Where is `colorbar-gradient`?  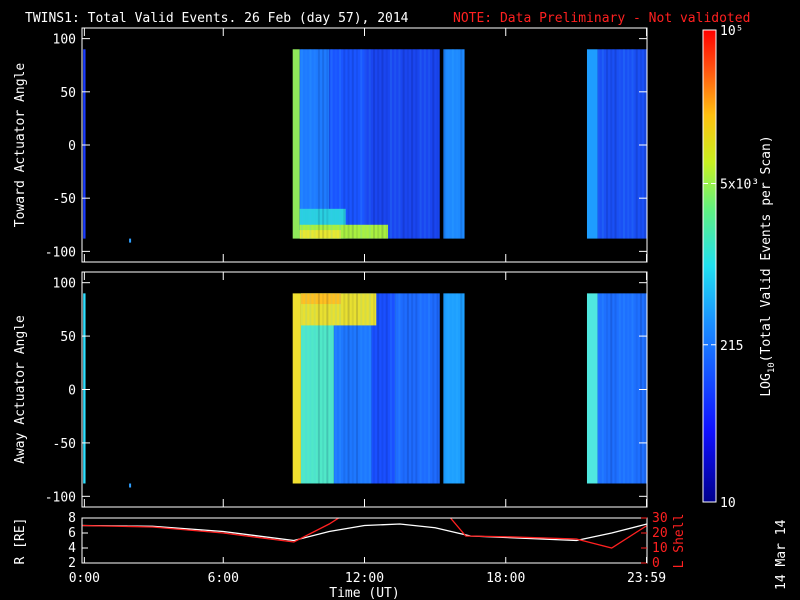
colorbar-gradient is located at coordinates (709, 266).